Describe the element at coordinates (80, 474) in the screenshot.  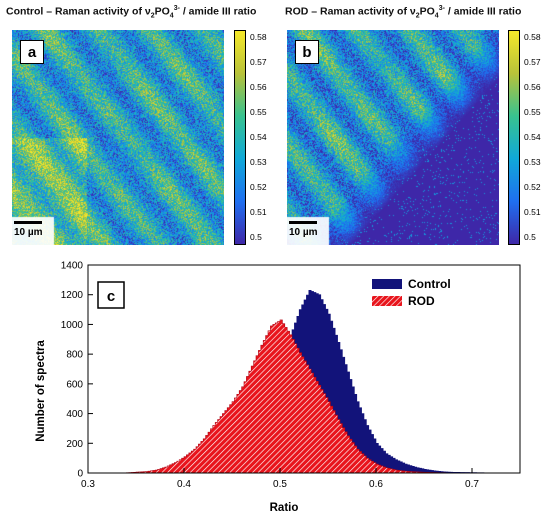
I see `y-tick-label: 0` at that location.